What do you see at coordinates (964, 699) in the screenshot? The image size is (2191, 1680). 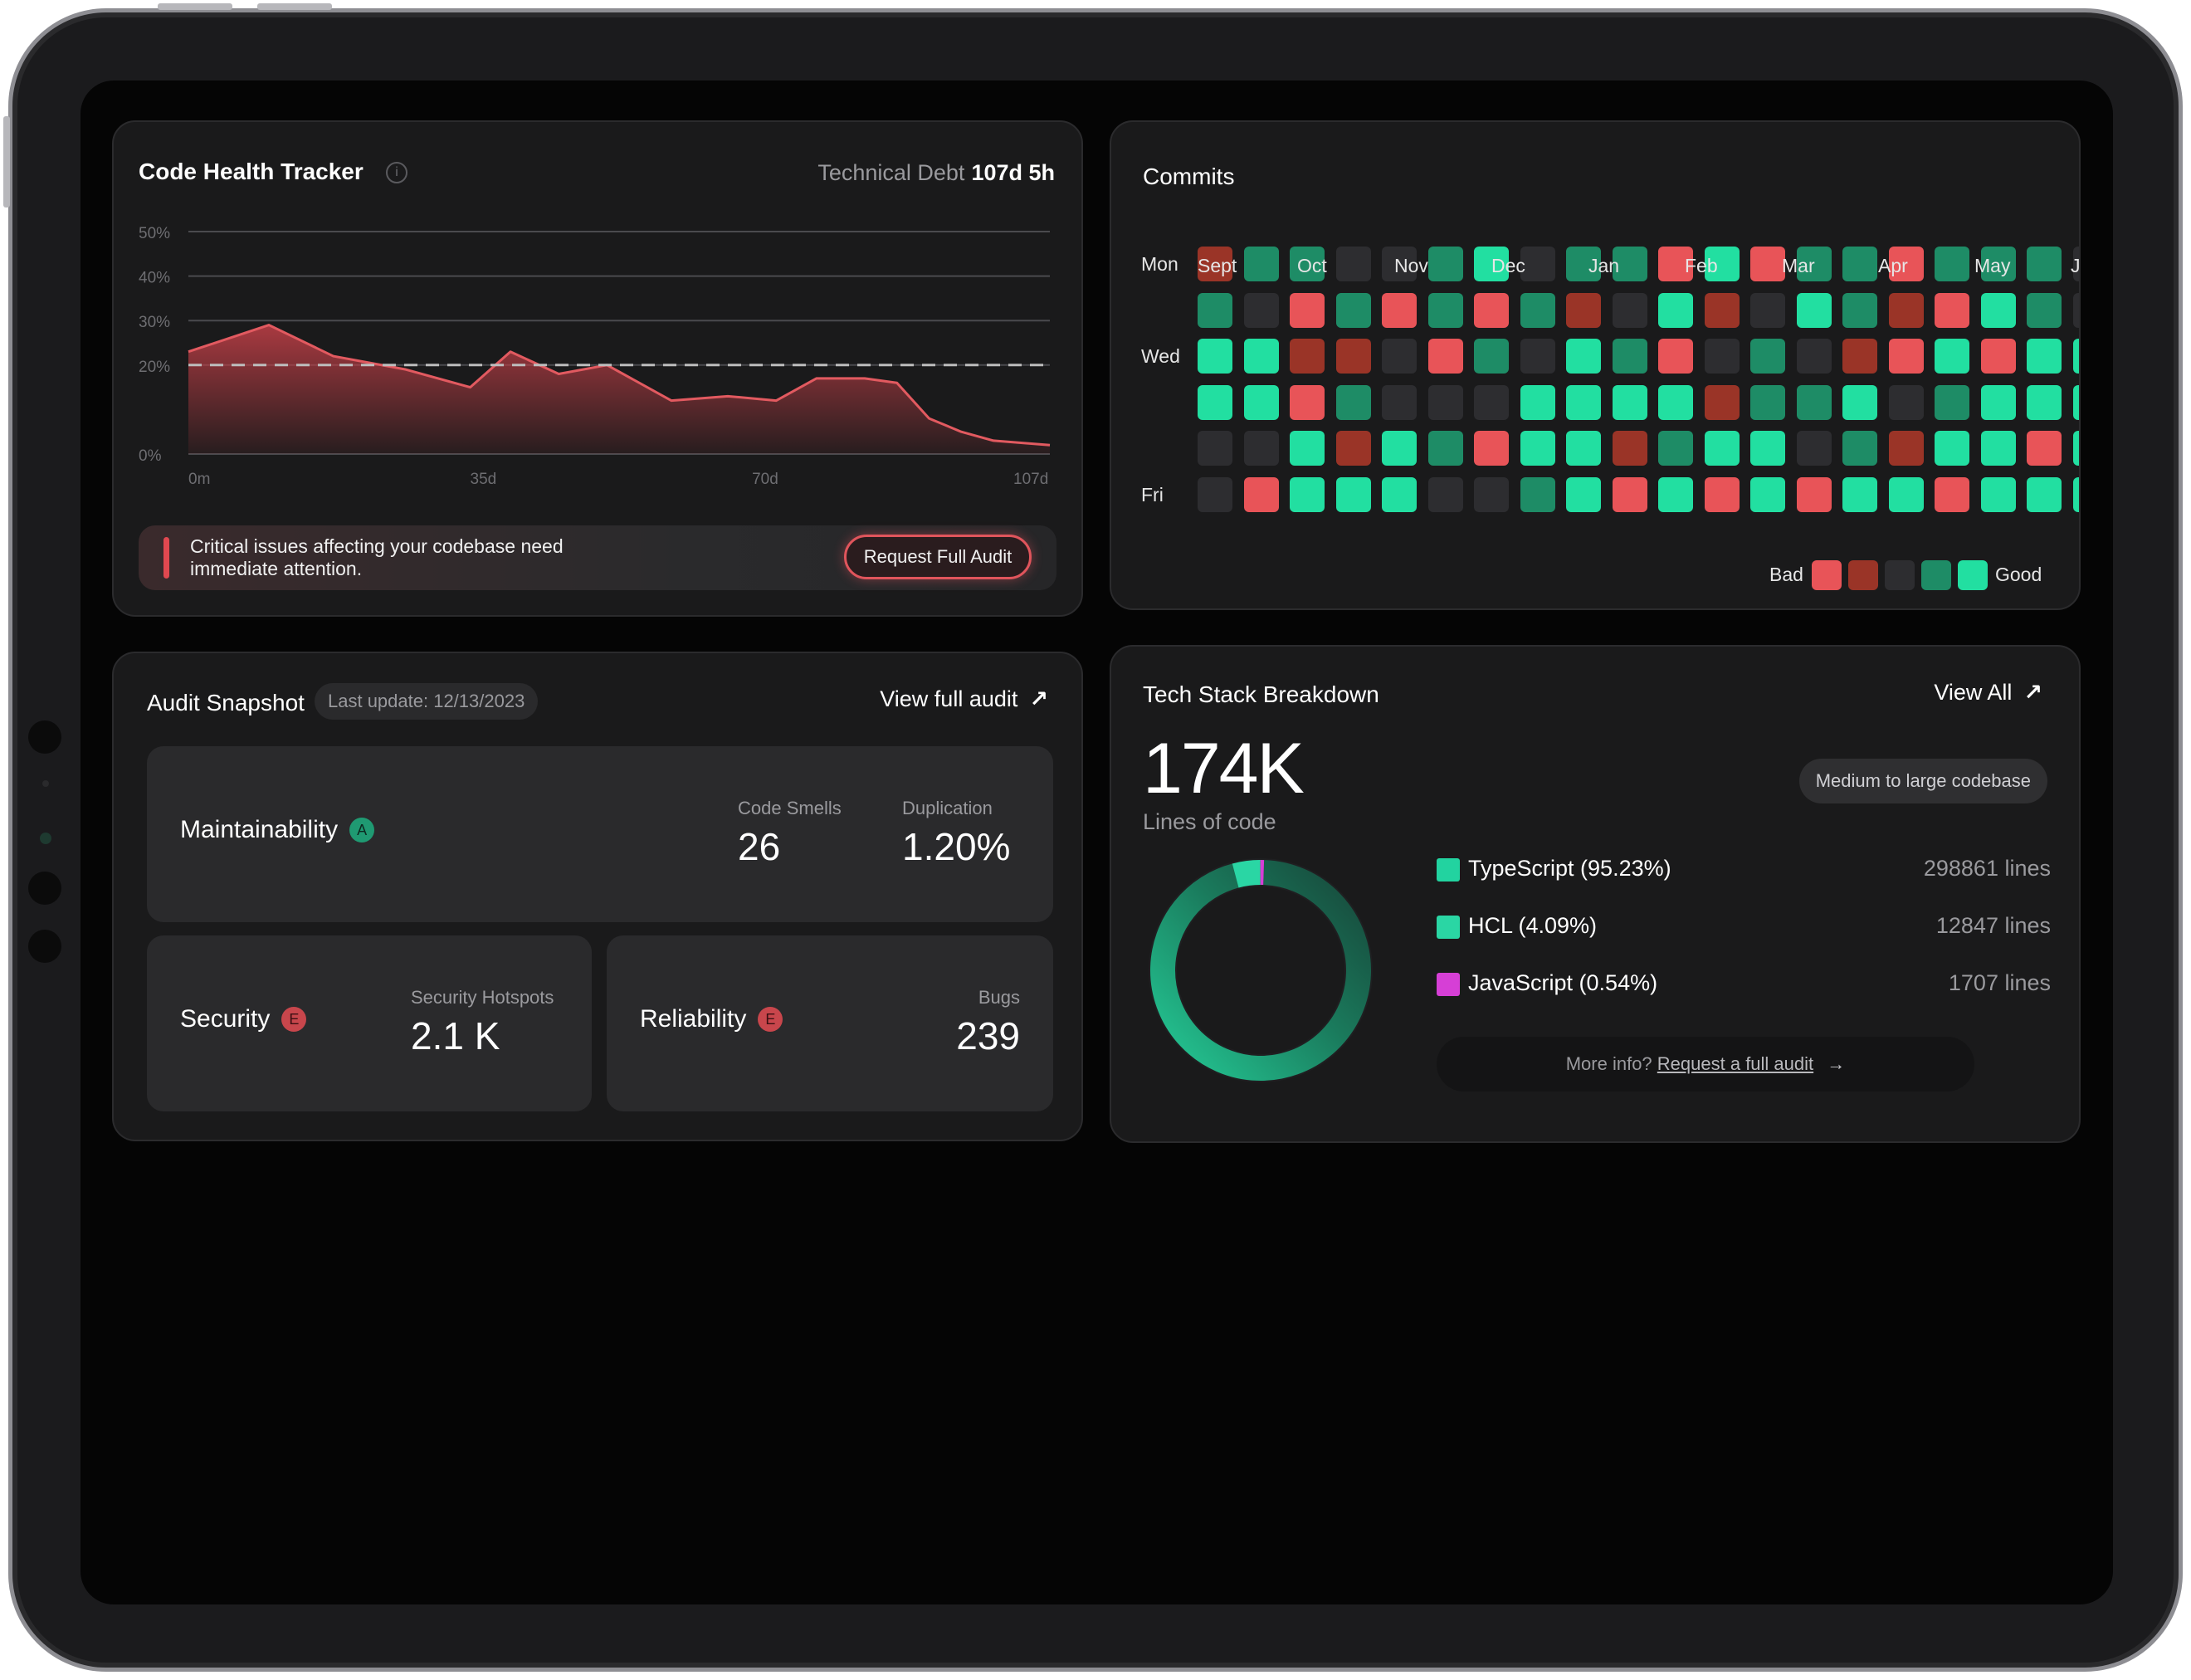 I see `view-full-audit-link: View full audit ↗` at bounding box center [964, 699].